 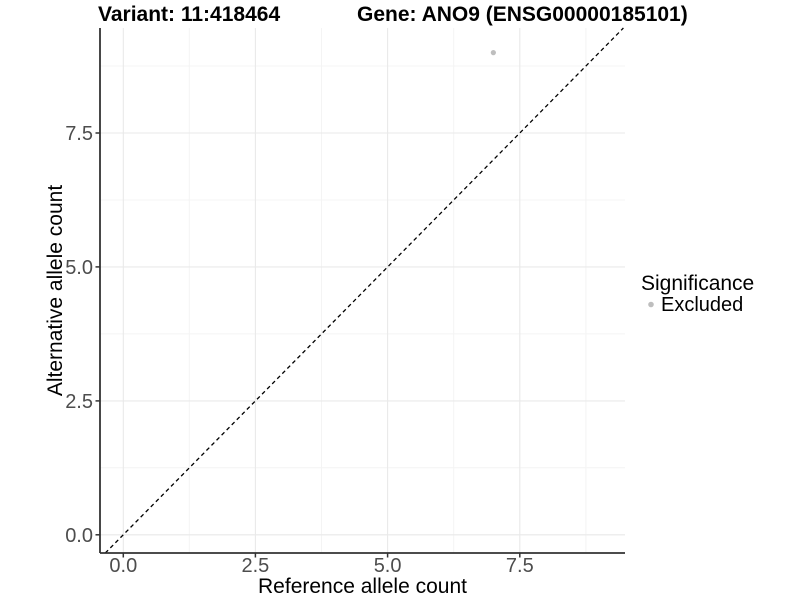 What do you see at coordinates (255, 566) in the screenshot?
I see `x-tick-label-1: 2.5` at bounding box center [255, 566].